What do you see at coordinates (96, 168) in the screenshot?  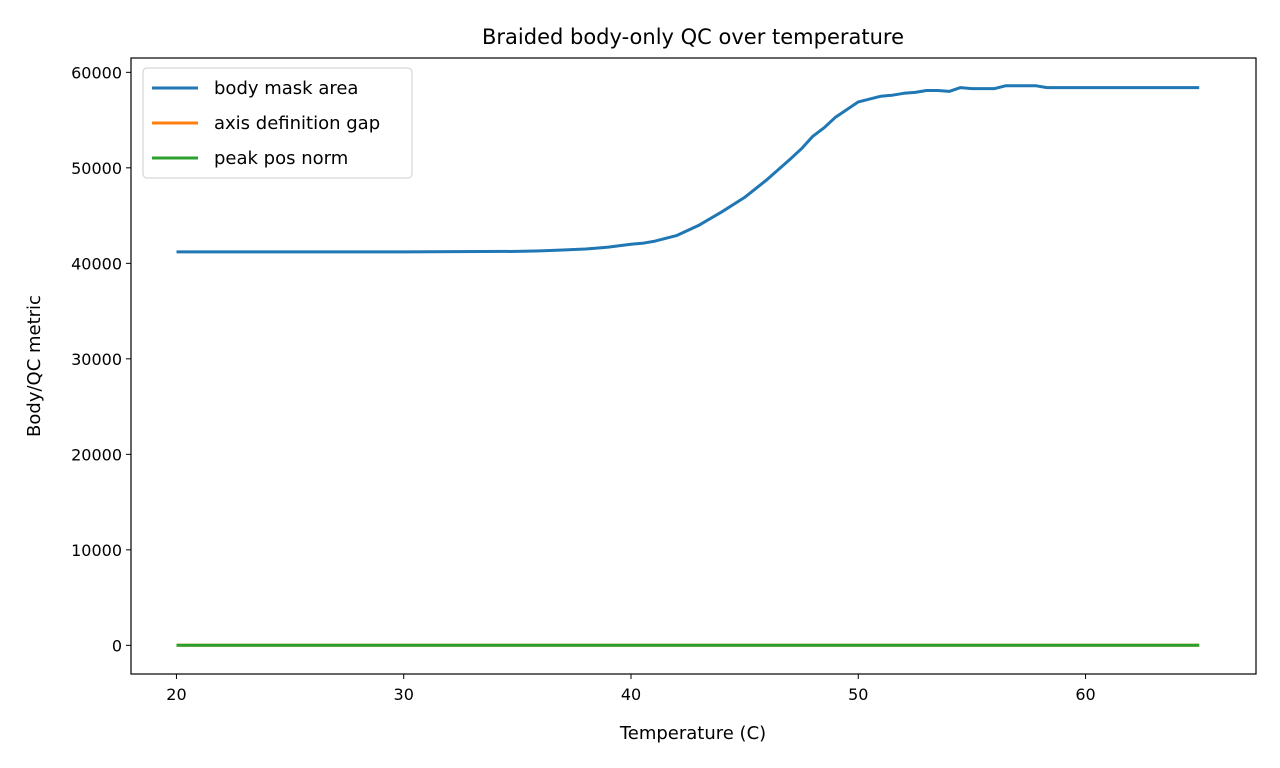 I see `y-tick-label: 50000` at bounding box center [96, 168].